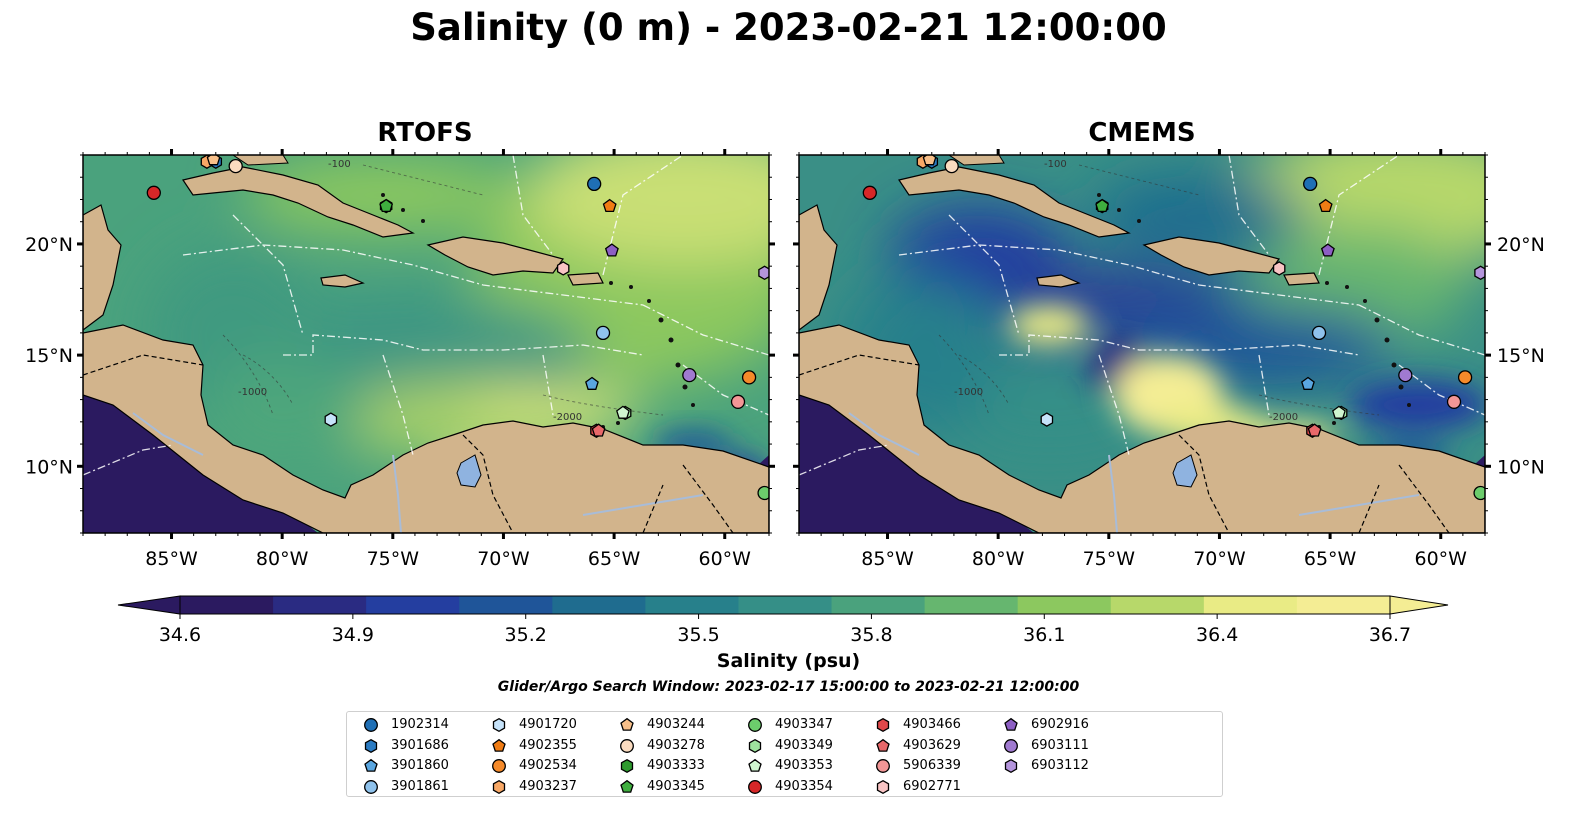 This screenshot has width=1577, height=827. What do you see at coordinates (49, 467) in the screenshot?
I see `lat-tick-label: 10°N` at bounding box center [49, 467].